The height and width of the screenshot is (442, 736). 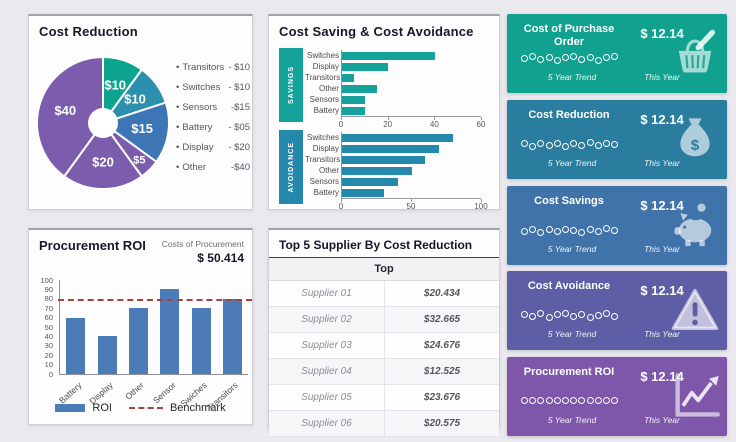 What do you see at coordinates (213, 147) in the screenshot?
I see `legend-item: • Display - $20` at bounding box center [213, 147].